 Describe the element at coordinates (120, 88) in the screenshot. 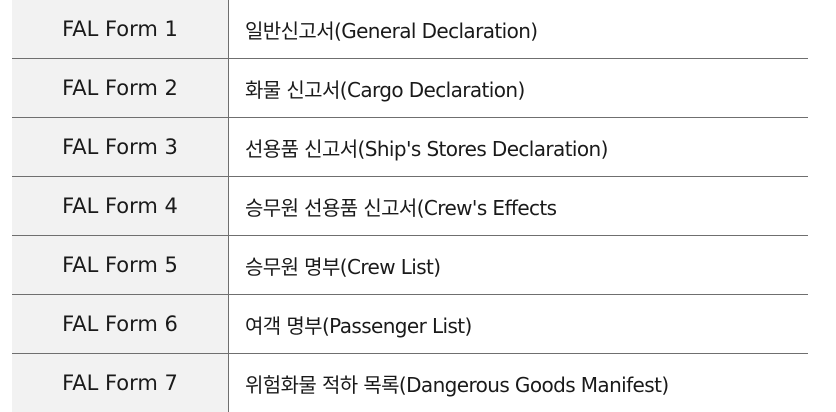

I see `form-number-cell: FAL Form 2` at that location.